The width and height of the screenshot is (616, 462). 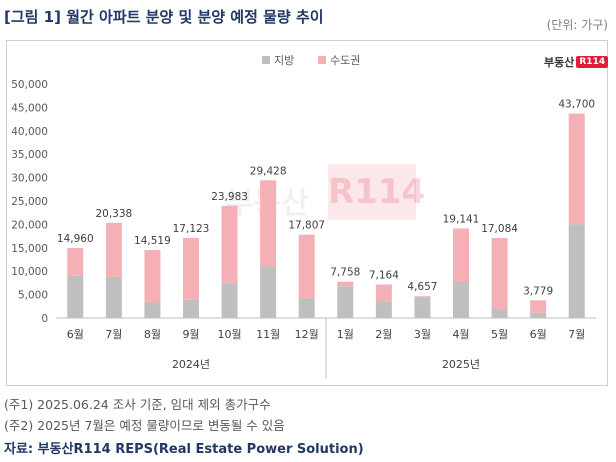 I want to click on y-tick-label: 25,000, so click(x=29, y=202).